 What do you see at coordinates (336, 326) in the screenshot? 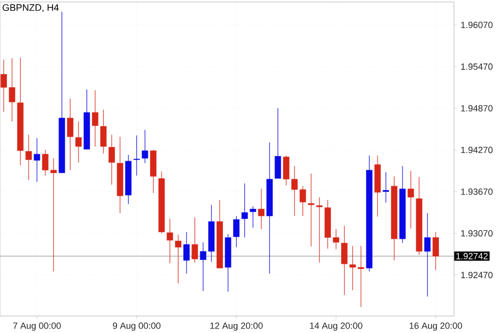
I see `x-tick-label: 14 Aug 20:00` at bounding box center [336, 326].